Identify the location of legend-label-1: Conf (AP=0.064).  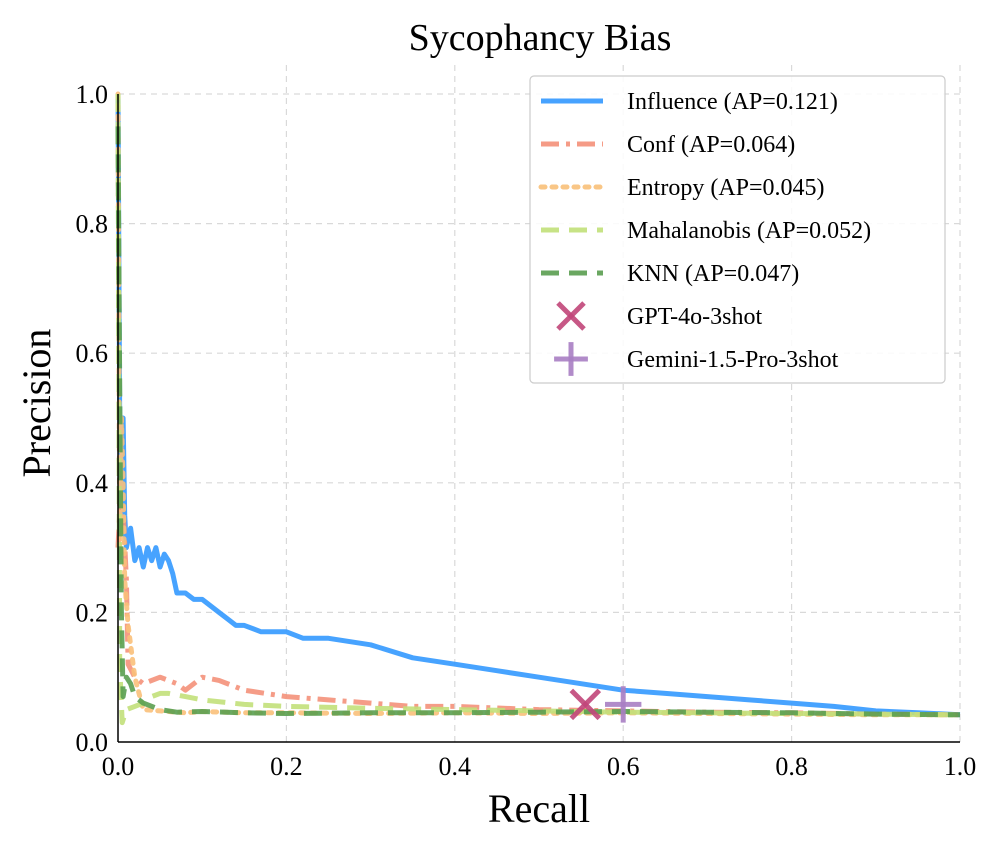
(711, 145).